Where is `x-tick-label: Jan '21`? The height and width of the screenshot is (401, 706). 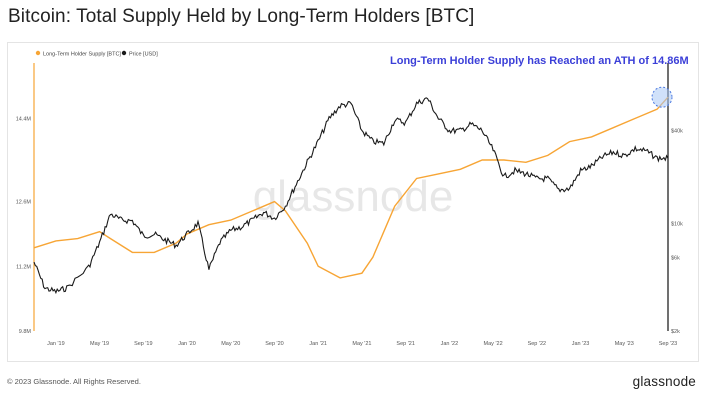
x-tick-label: Jan '21 is located at coordinates (318, 344).